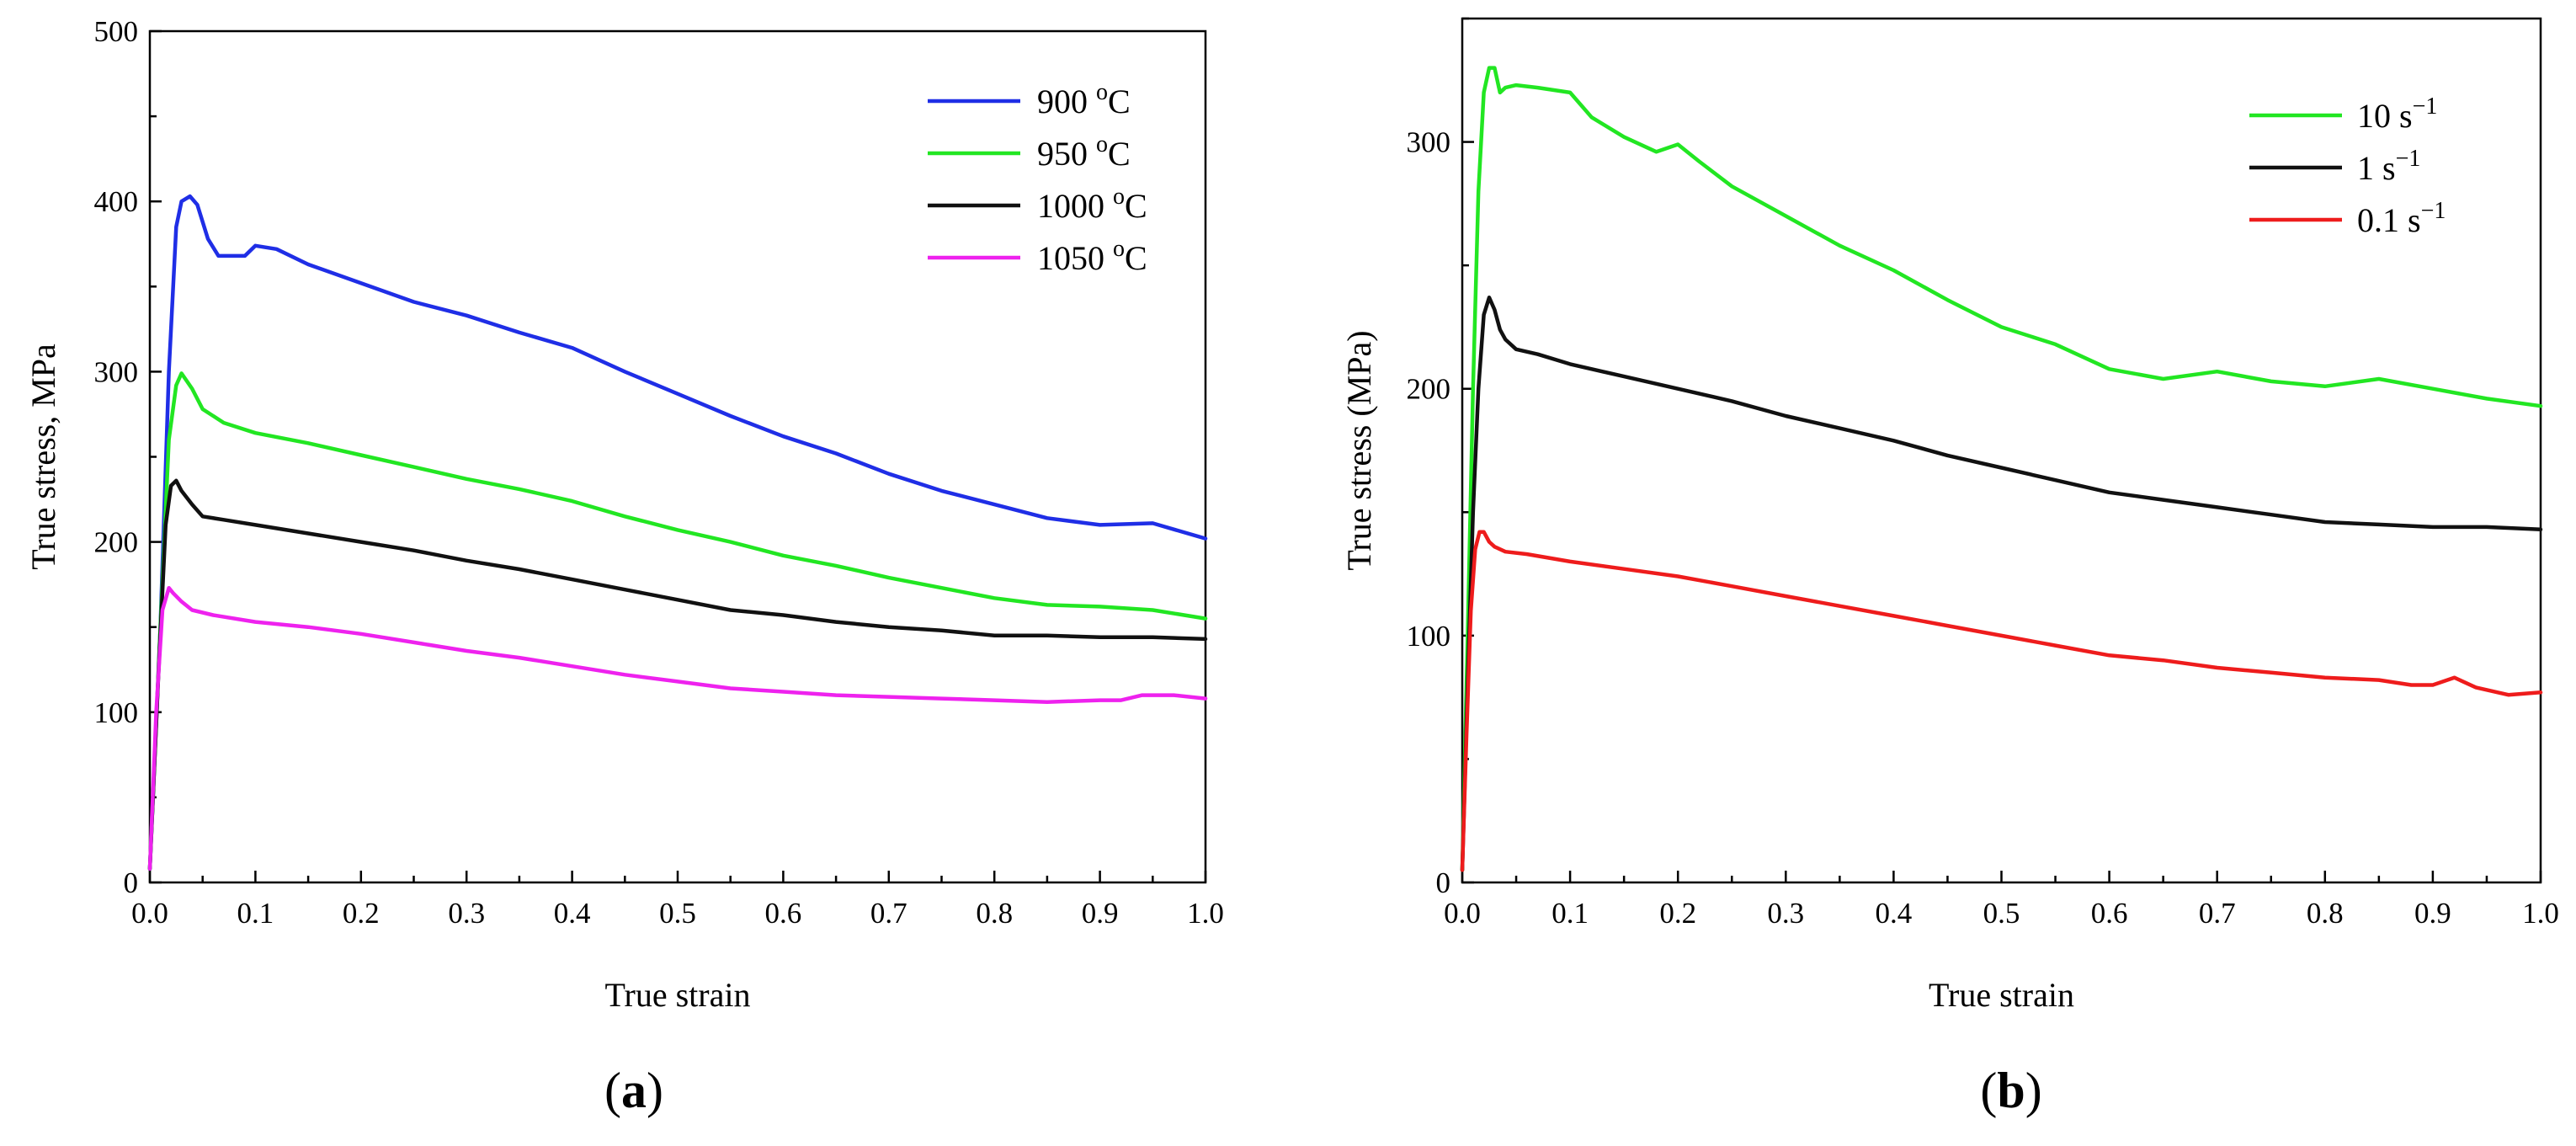  What do you see at coordinates (2389, 220) in the screenshot?
I see `legend-label-main: 0.1 s` at bounding box center [2389, 220].